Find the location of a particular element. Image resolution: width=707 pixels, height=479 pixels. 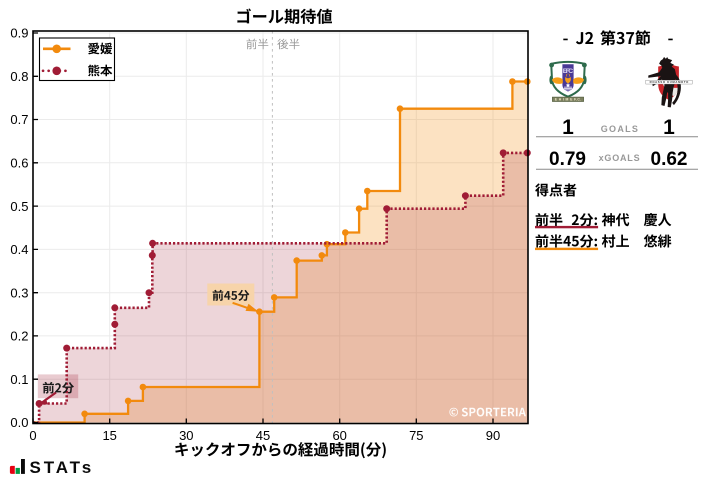

svg-text: ROASSO KUMAMOTO is located at coordinates (670, 82).